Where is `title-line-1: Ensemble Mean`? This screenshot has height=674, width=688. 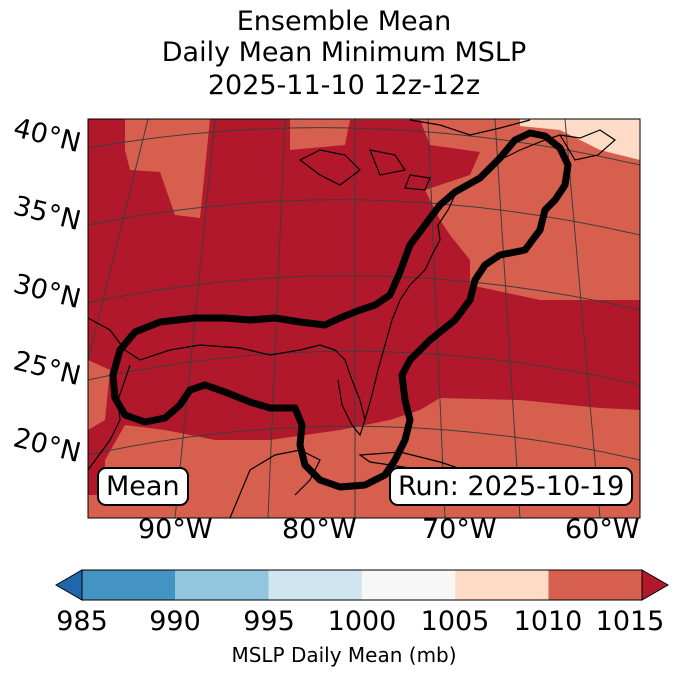
title-line-1: Ensemble Mean is located at coordinates (344, 21).